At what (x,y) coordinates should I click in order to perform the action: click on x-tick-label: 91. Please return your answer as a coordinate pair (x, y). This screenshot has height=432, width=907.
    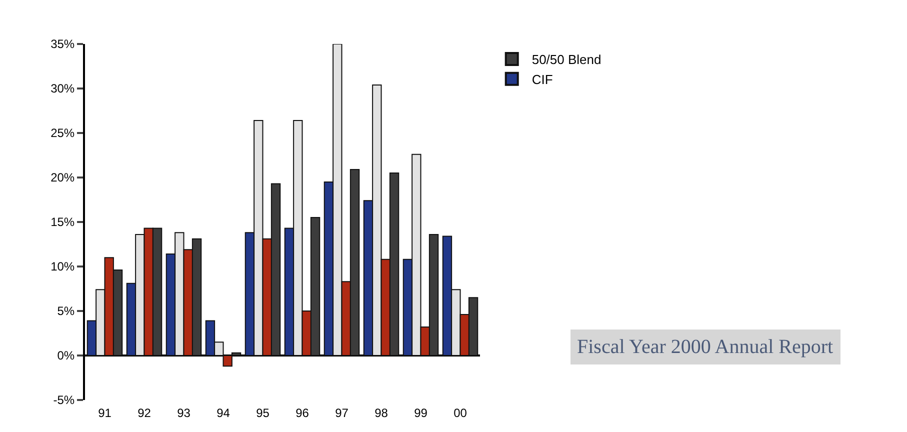
    Looking at the image, I should click on (105, 413).